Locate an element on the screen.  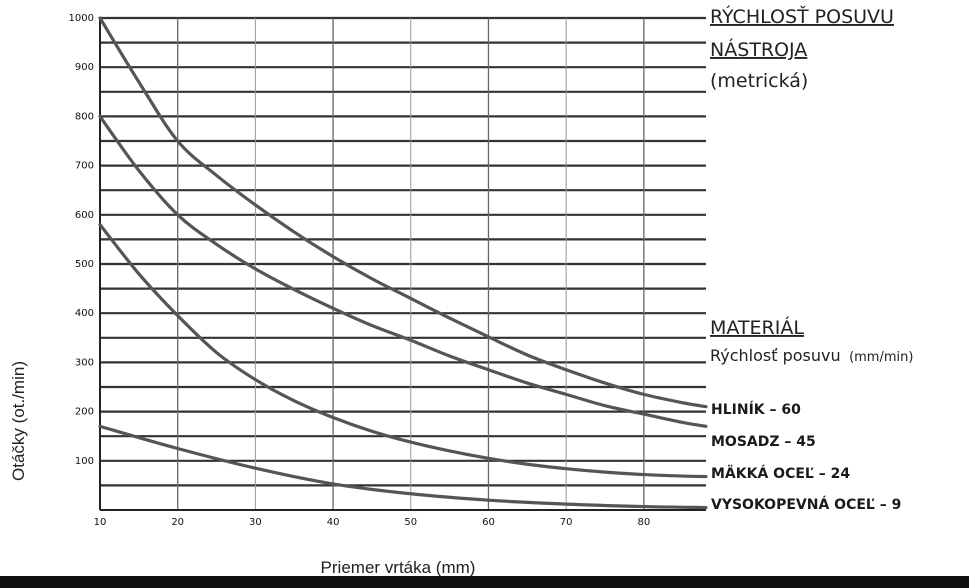
feed-rate-label: Rýchlosť posuvu (mm/min) is located at coordinates (811, 355).